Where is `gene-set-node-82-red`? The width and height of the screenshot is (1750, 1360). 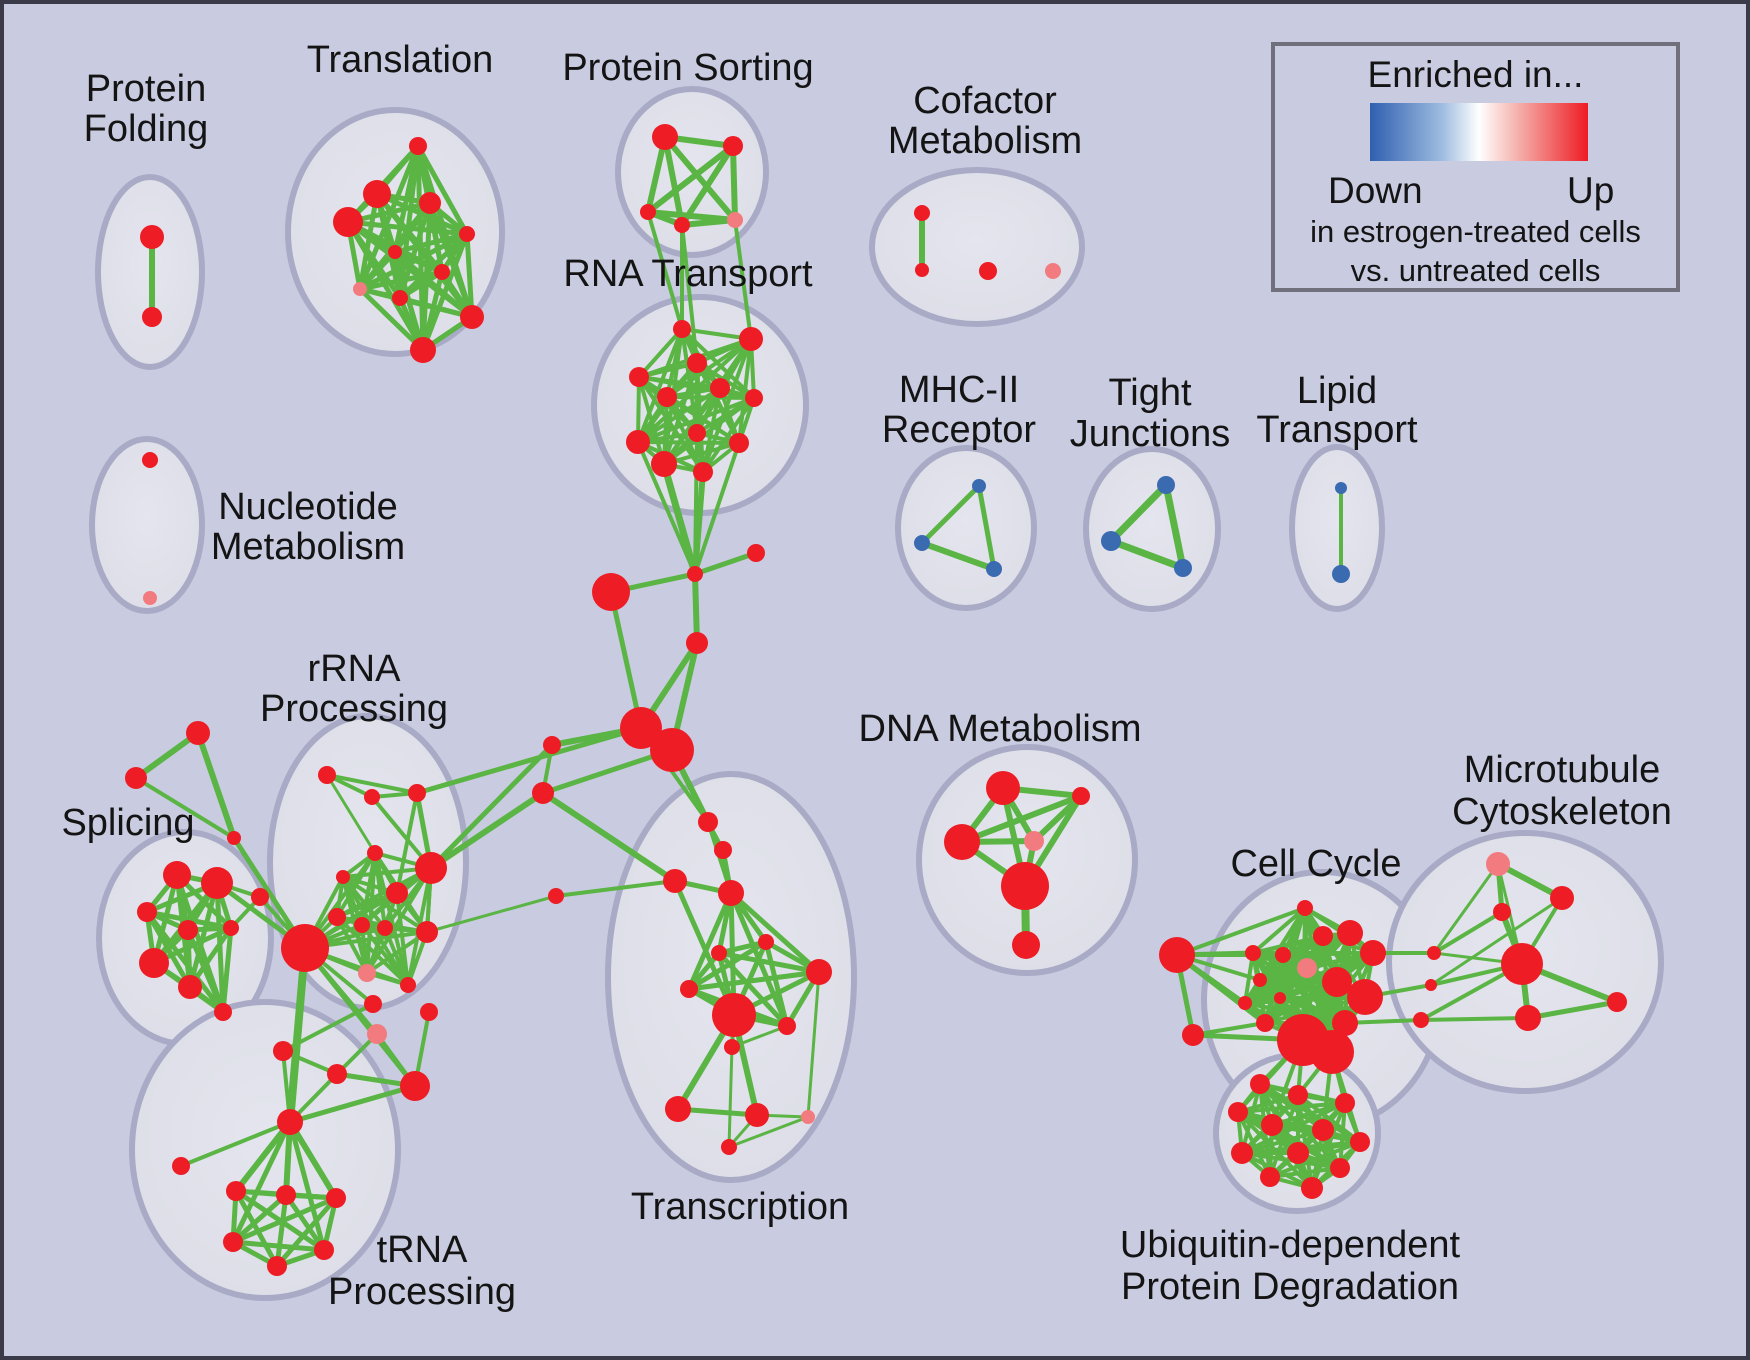 gene-set-node-82-red is located at coordinates (290, 1122).